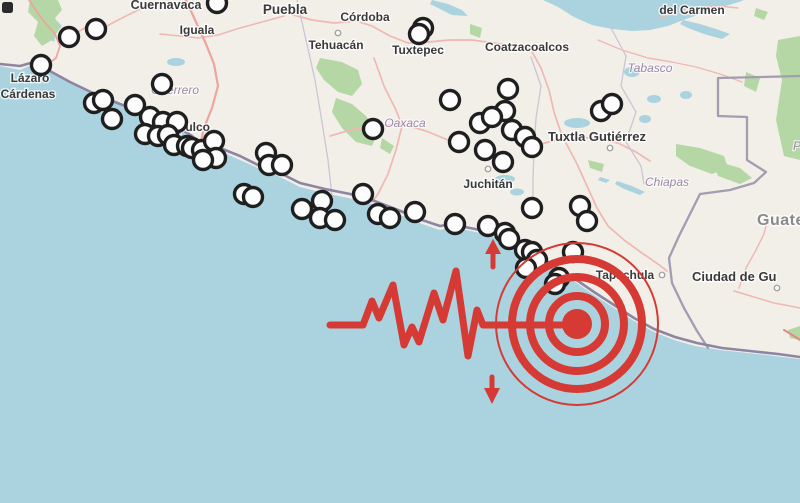 This screenshot has height=503, width=800. Describe the element at coordinates (418, 50) in the screenshot. I see `map-label: Tuxtepec` at that location.